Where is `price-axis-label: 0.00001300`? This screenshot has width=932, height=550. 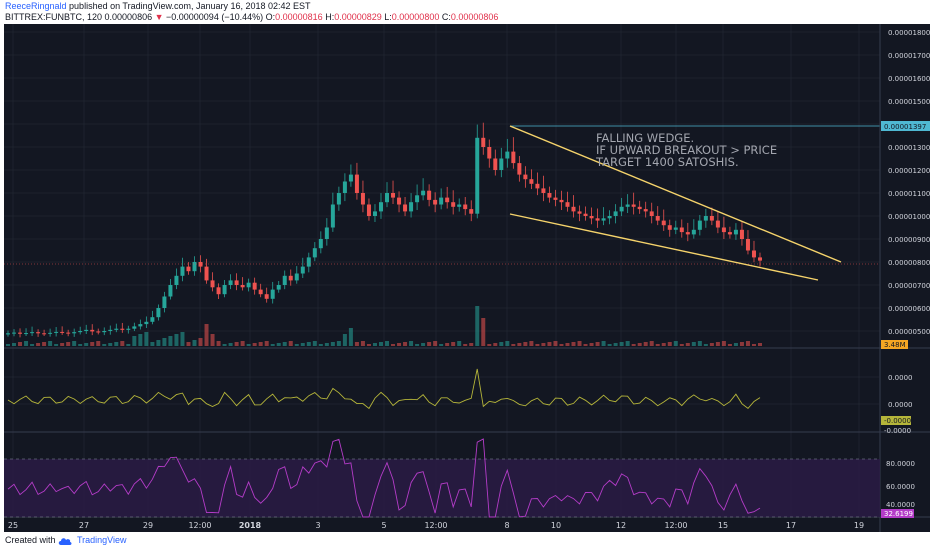 price-axis-label: 0.00001300 is located at coordinates (909, 148).